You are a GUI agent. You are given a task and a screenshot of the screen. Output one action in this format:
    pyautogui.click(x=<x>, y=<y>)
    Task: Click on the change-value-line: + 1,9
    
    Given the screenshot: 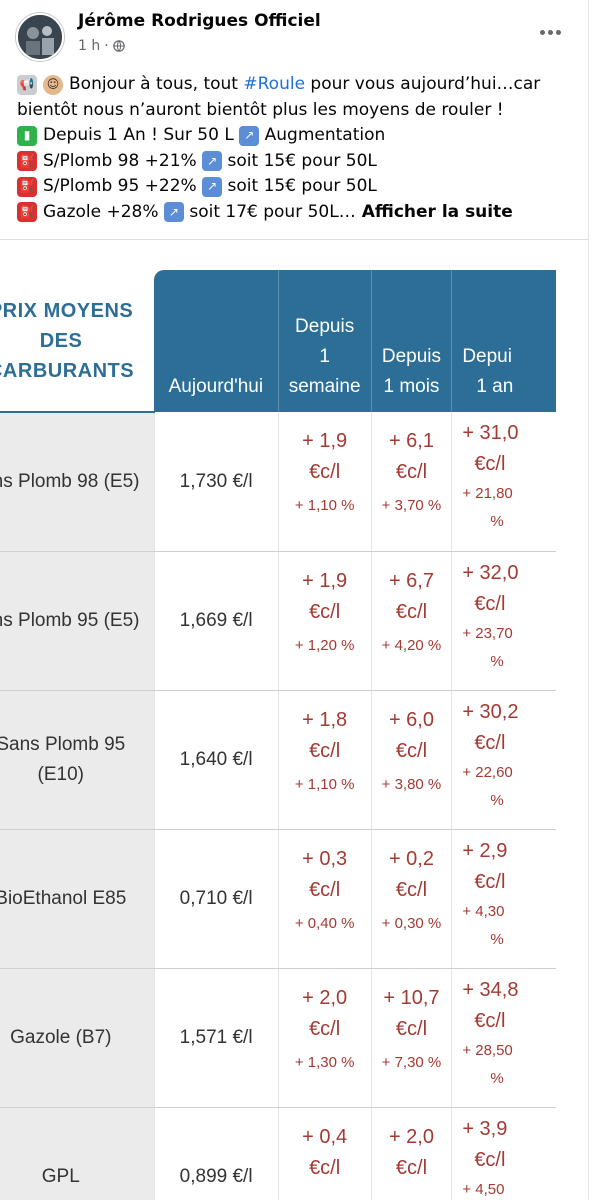 What is the action you would take?
    pyautogui.click(x=325, y=441)
    